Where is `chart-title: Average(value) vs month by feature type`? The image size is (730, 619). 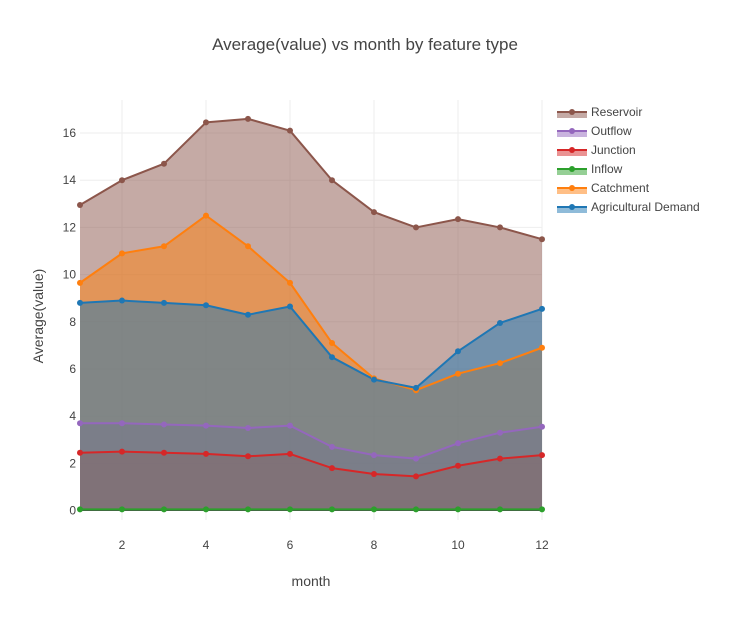 chart-title: Average(value) vs month by feature type is located at coordinates (365, 44).